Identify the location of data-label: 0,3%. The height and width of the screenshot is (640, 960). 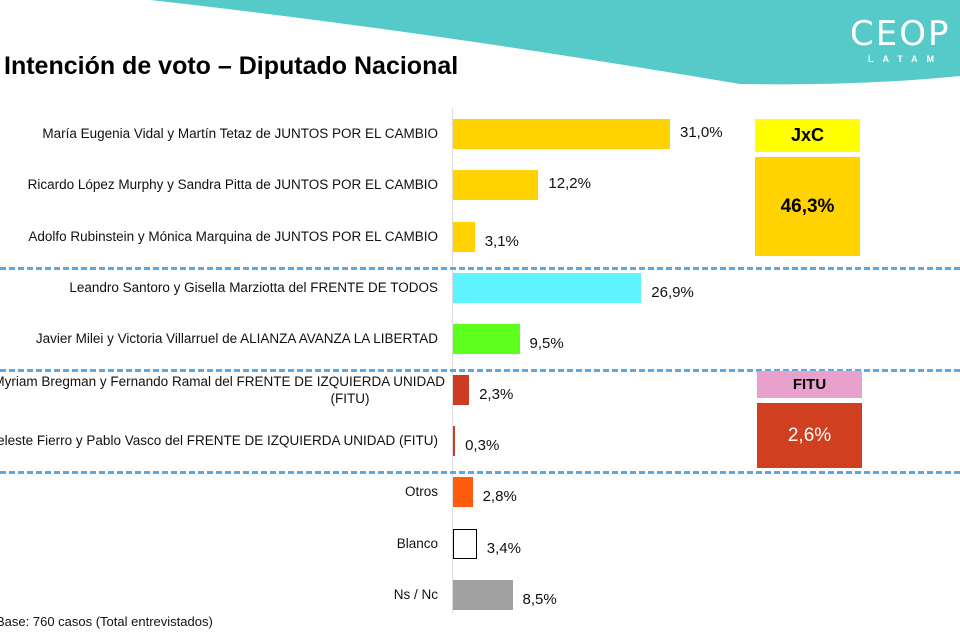
(482, 445).